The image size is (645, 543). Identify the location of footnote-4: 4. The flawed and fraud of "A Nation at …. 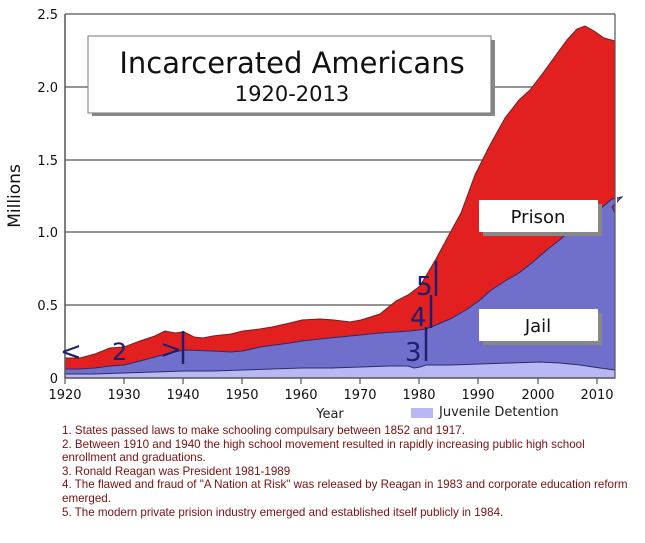
(345, 491).